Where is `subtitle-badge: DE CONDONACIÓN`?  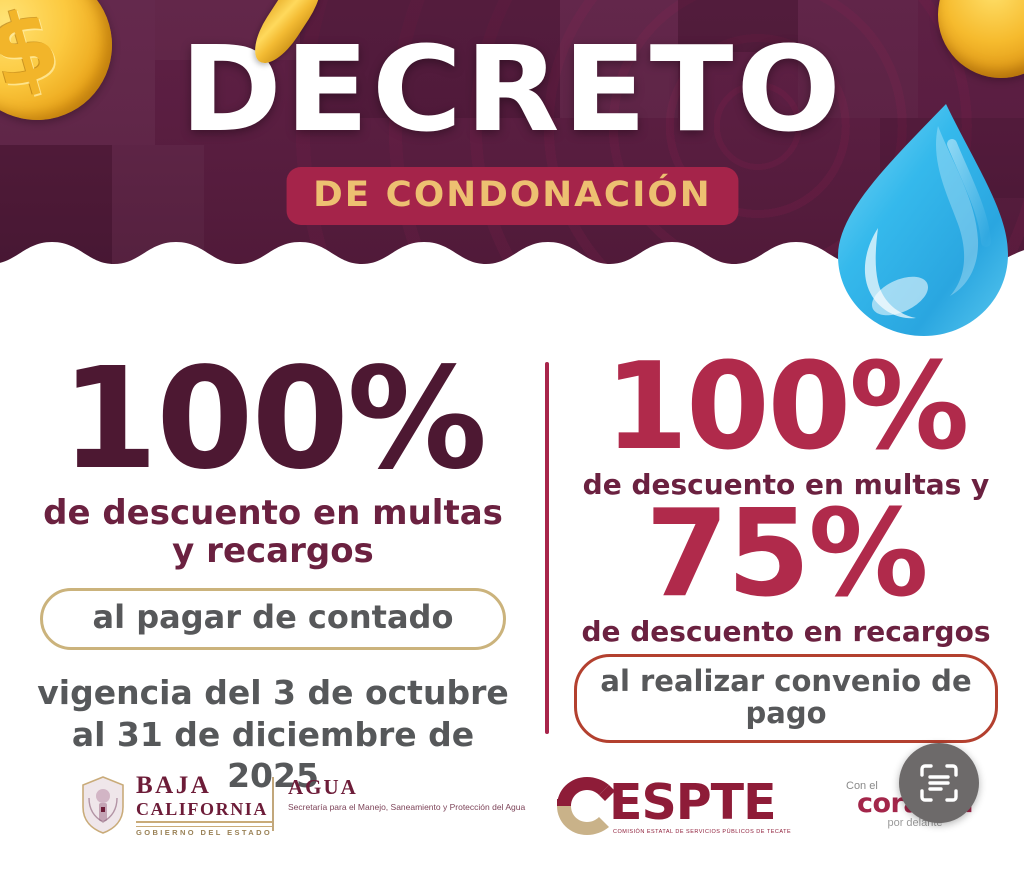
subtitle-badge: DE CONDONACIÓN is located at coordinates (512, 196).